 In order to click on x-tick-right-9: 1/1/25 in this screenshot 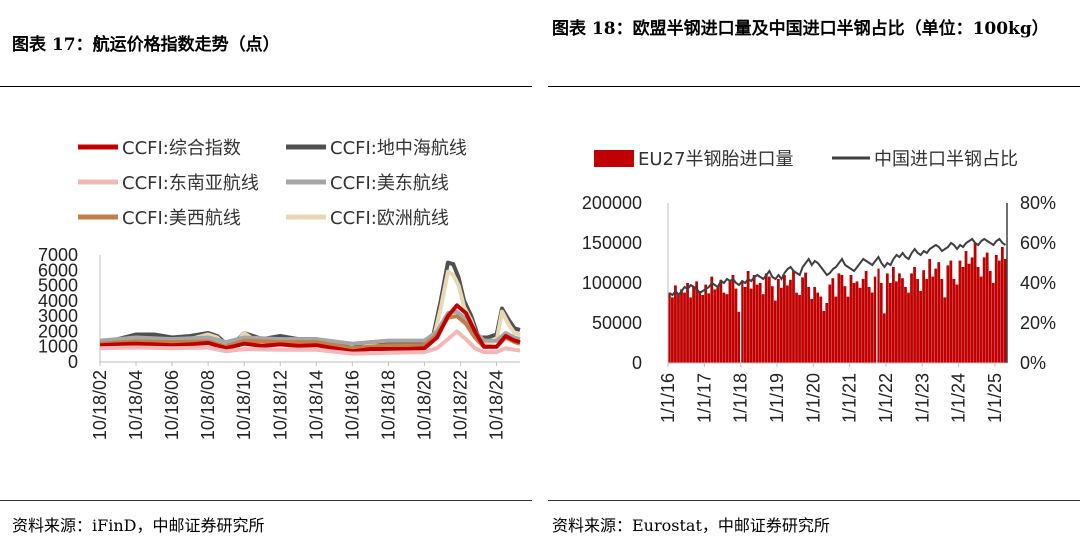, I will do `click(995, 398)`.